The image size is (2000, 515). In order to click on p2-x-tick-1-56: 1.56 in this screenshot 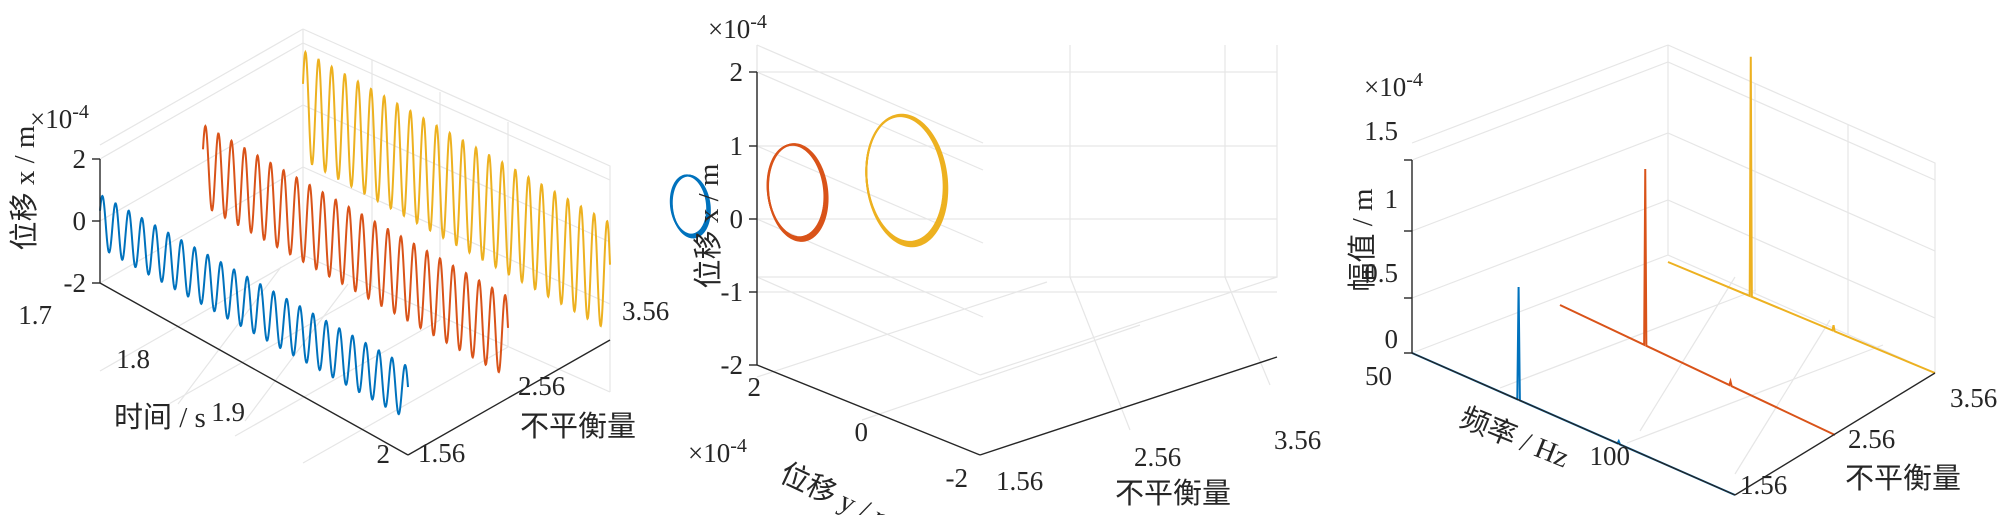, I will do `click(1019, 481)`.